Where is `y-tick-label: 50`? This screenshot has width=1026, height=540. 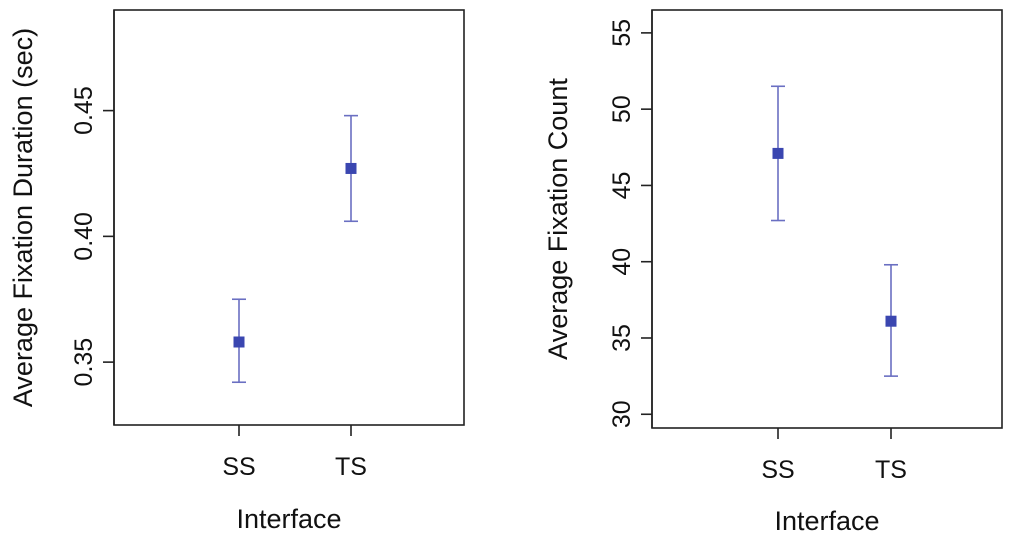
y-tick-label: 50 is located at coordinates (622, 109).